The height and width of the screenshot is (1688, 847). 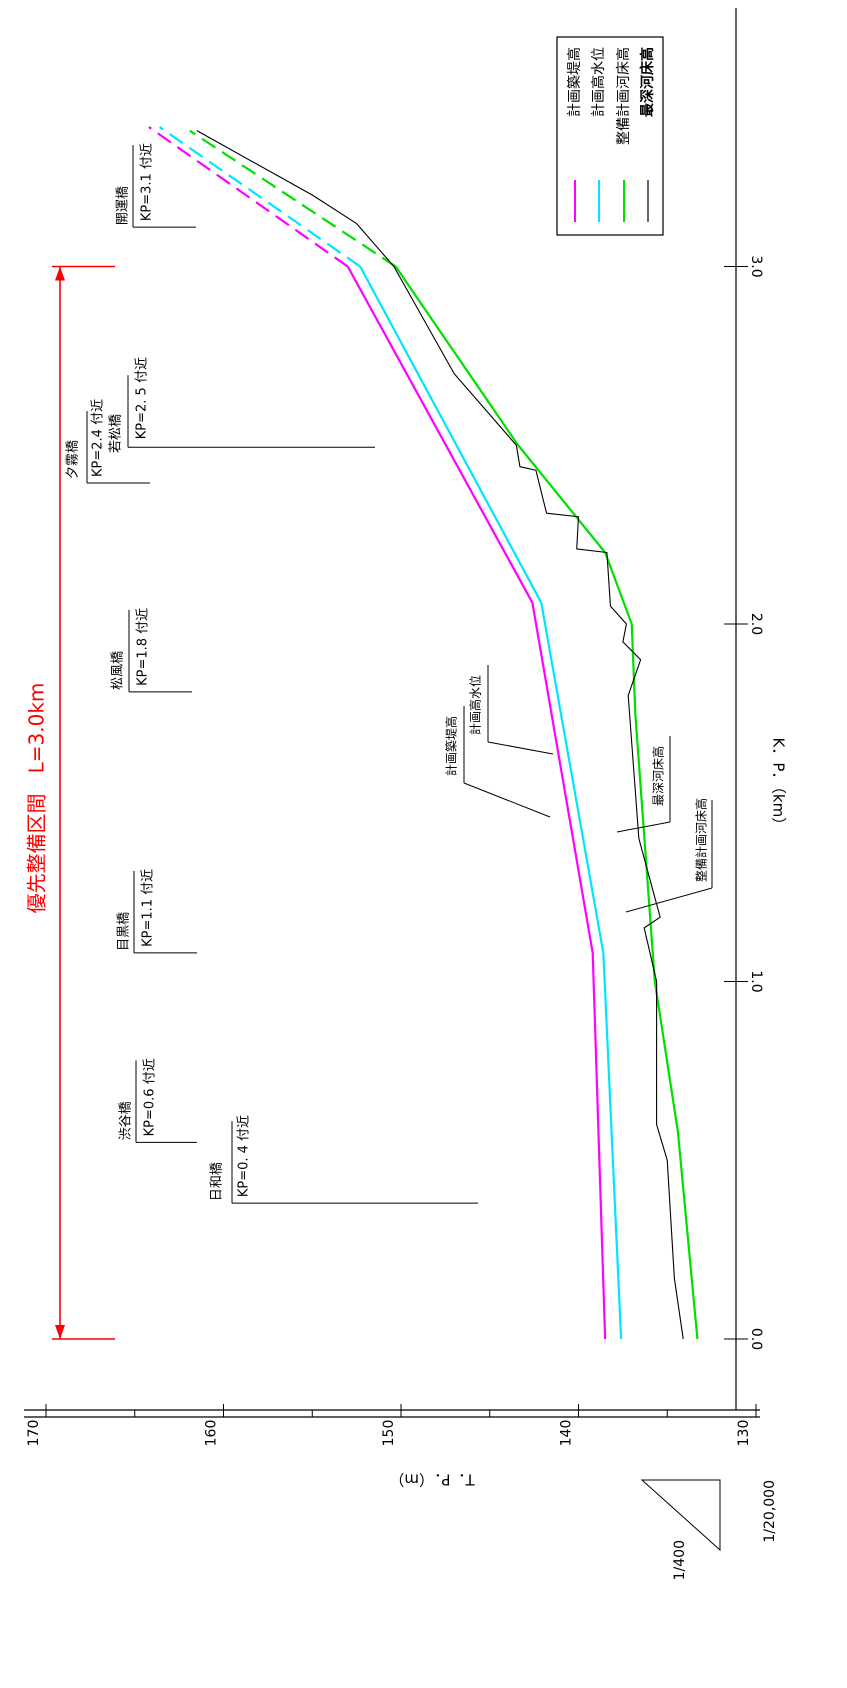 I want to click on x-tick-label: 1.0, so click(x=756, y=981).